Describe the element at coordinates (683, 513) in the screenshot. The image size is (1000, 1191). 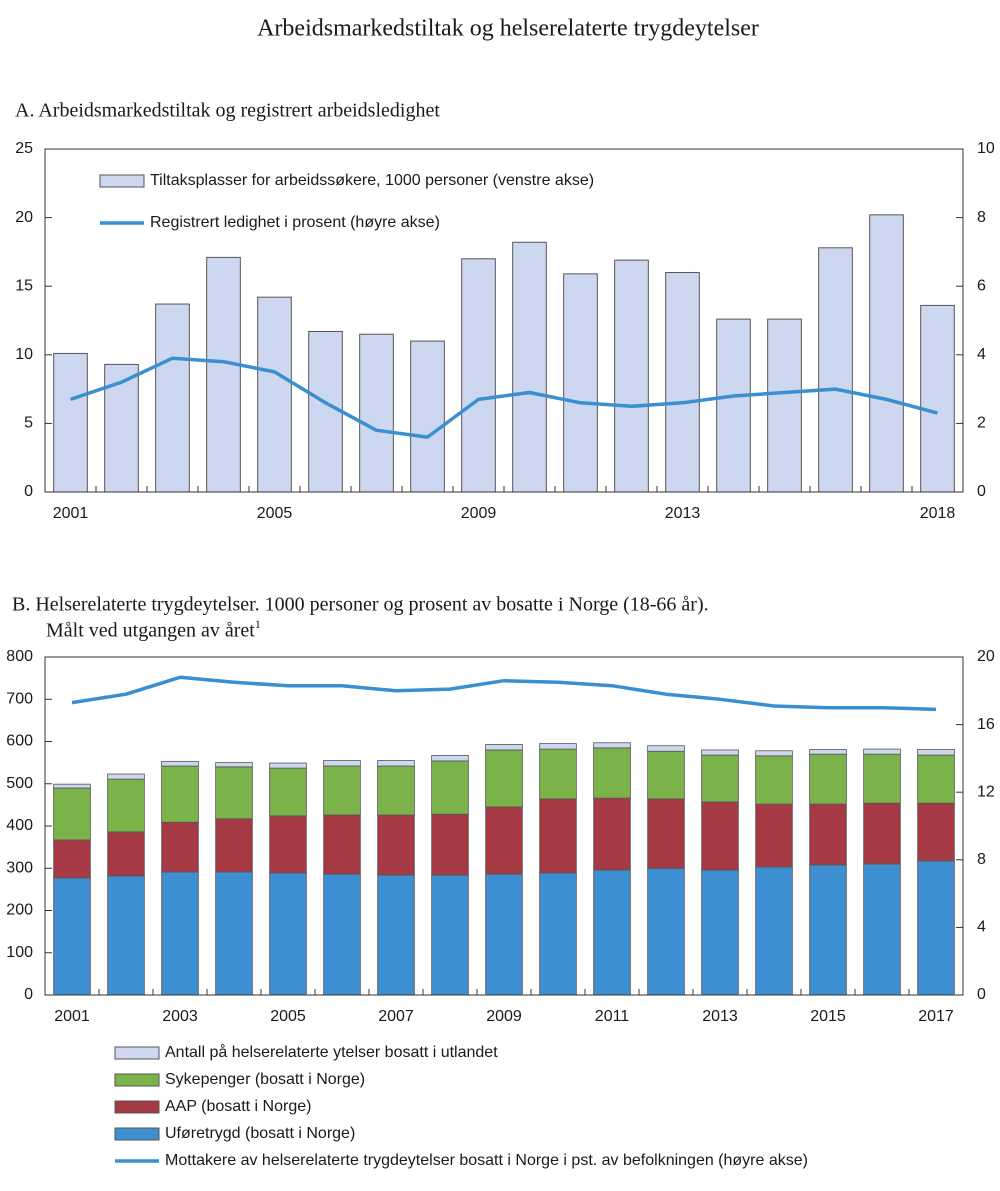
I see `x-tick-label: 2013` at that location.